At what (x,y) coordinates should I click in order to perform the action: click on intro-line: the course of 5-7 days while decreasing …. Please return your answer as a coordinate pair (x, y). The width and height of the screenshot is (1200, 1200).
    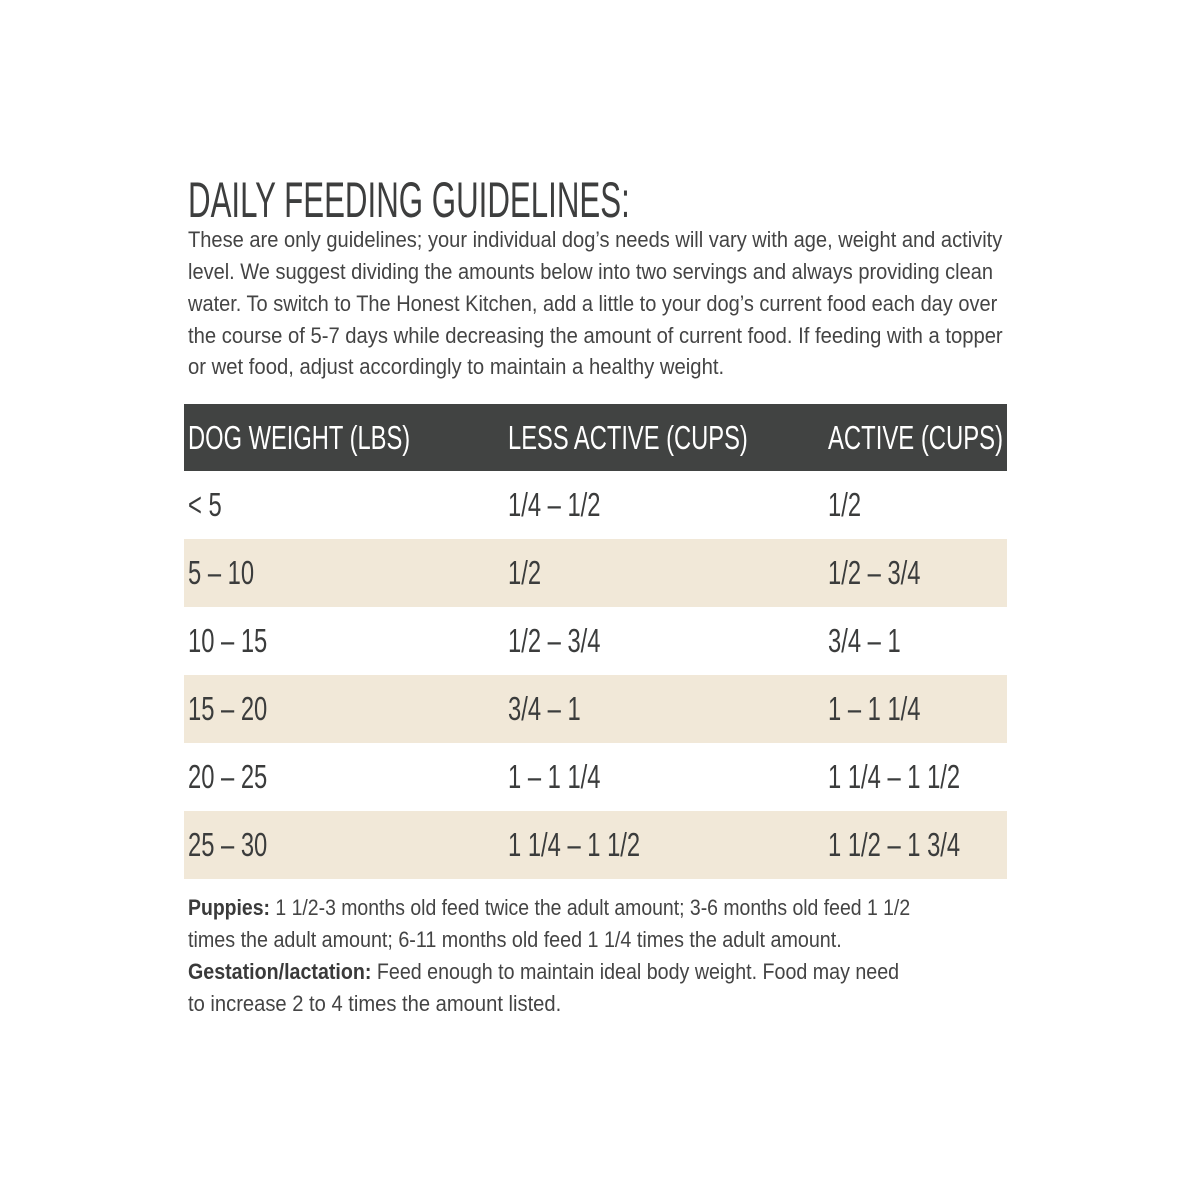
    Looking at the image, I should click on (595, 335).